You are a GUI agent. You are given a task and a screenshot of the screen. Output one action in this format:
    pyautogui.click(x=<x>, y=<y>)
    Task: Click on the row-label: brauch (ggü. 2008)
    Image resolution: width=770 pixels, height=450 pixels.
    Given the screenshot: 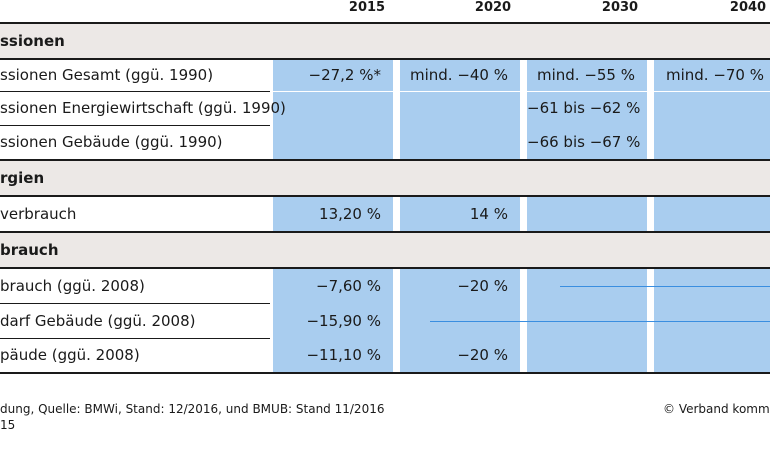 What is the action you would take?
    pyautogui.click(x=72, y=286)
    